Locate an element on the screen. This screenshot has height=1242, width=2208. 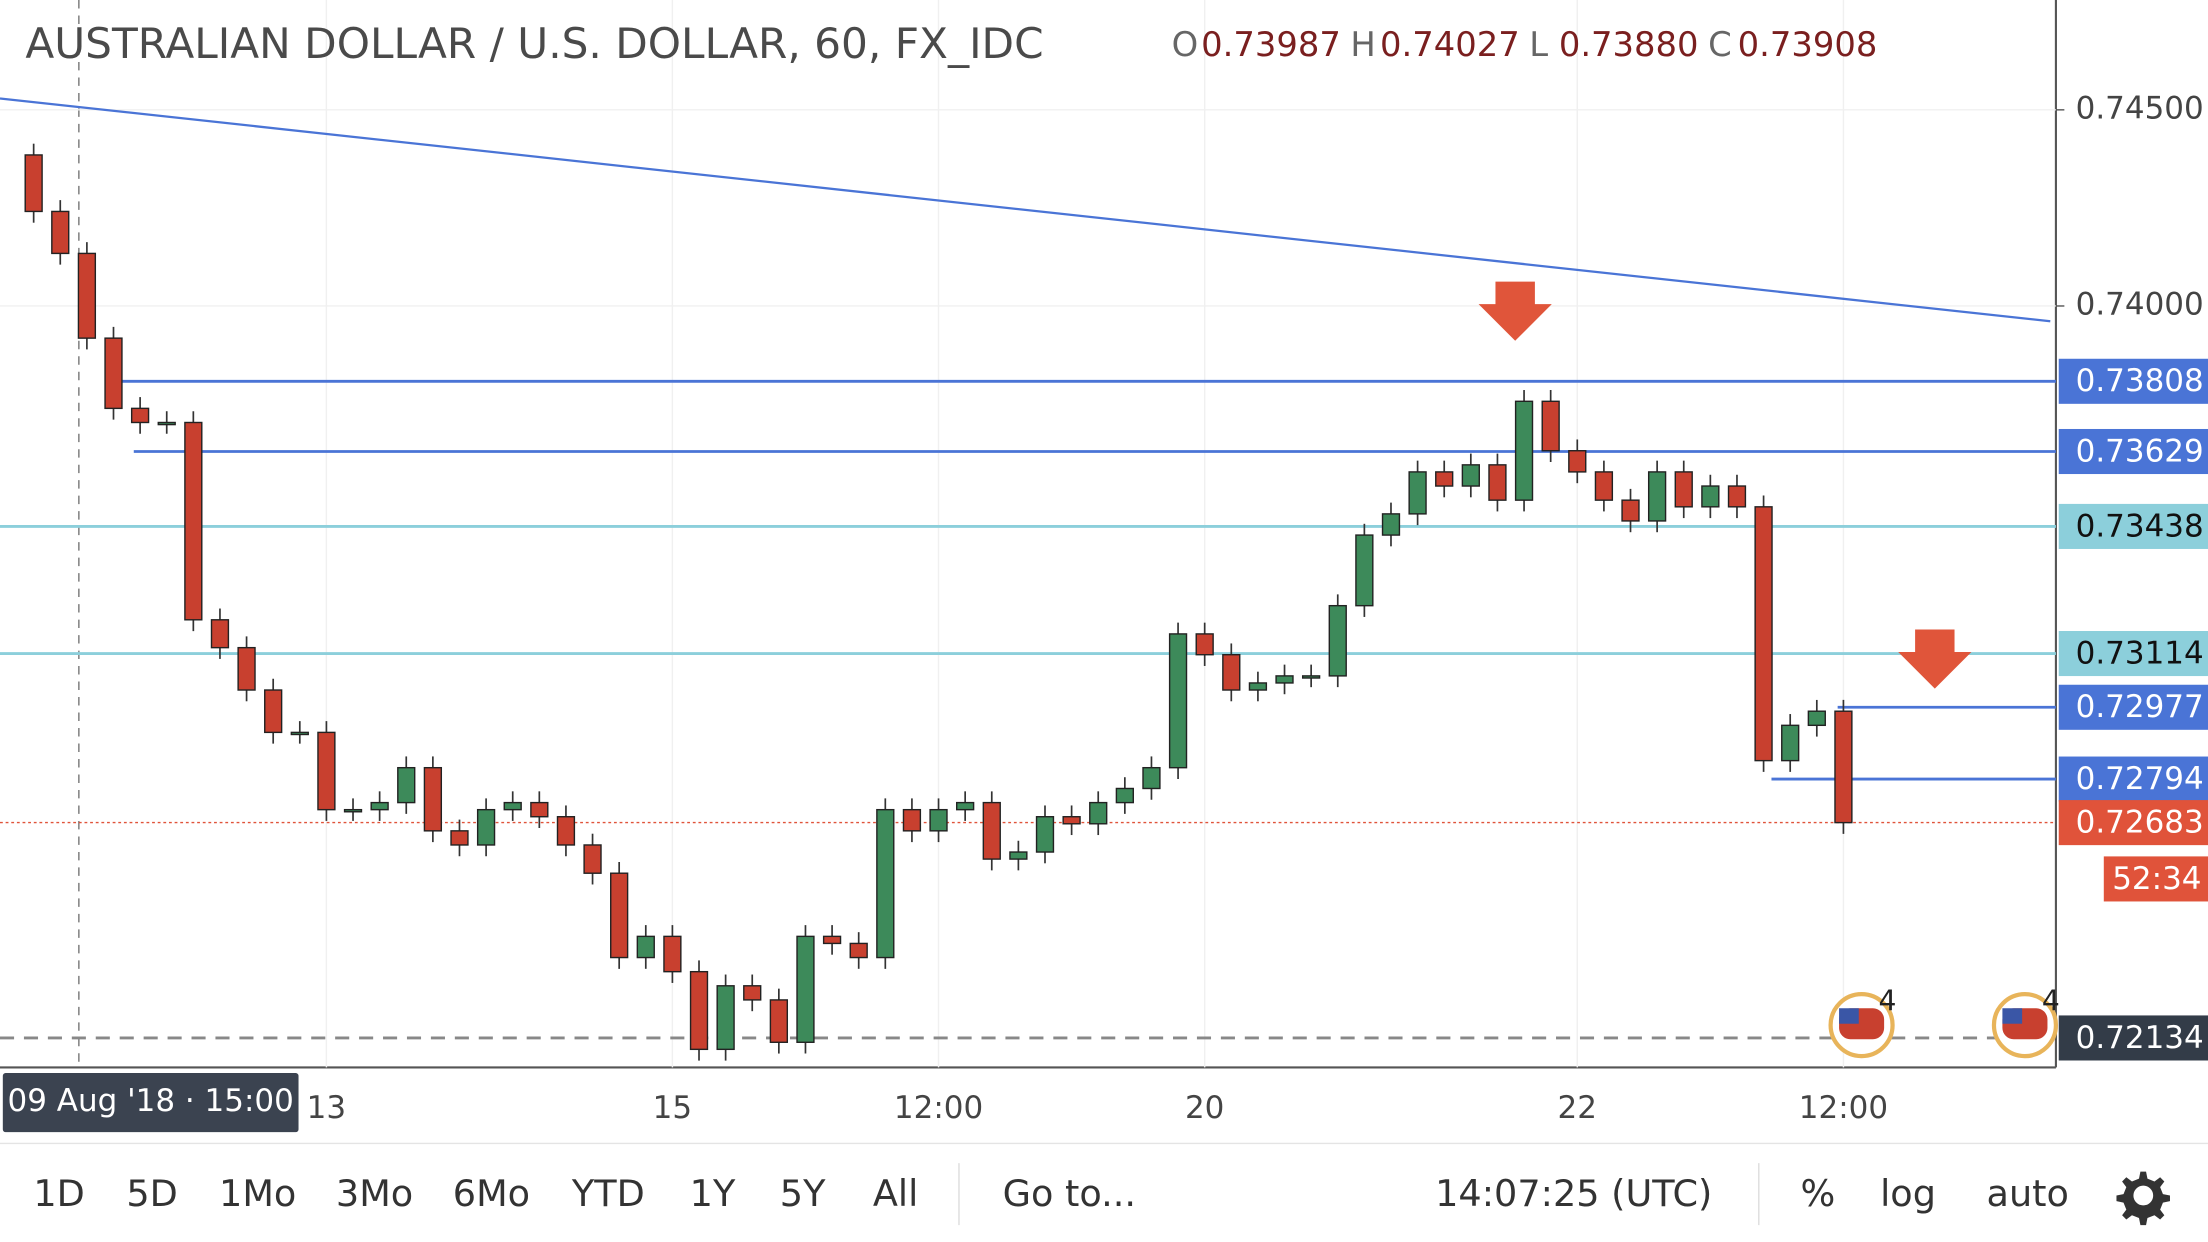
x-tick-label: 12:00 is located at coordinates (1843, 1108).